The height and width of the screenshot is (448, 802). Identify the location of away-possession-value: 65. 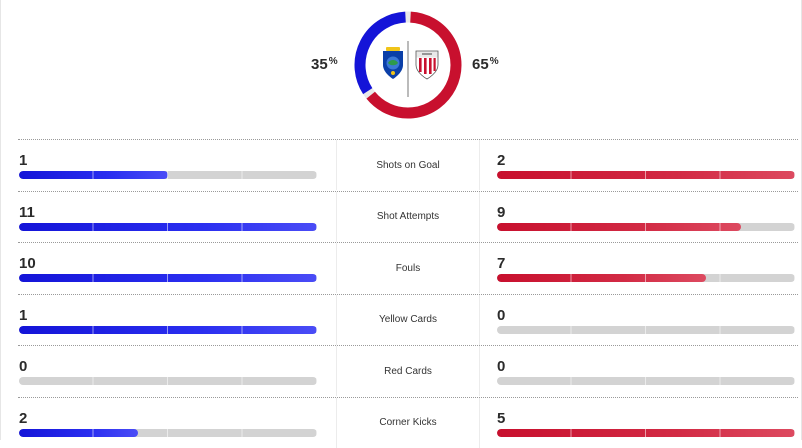
(480, 64).